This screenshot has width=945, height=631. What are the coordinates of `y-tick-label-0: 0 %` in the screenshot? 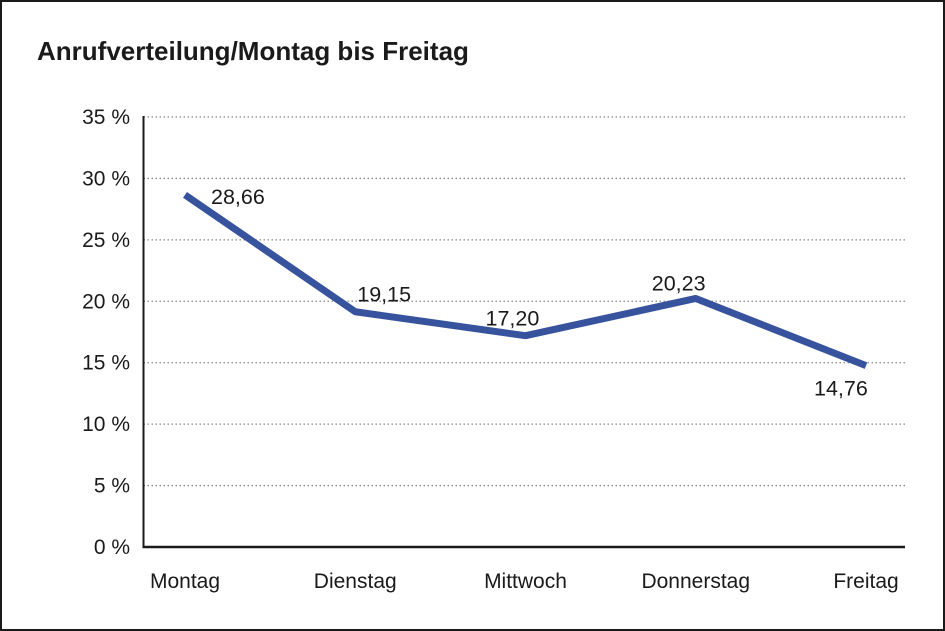 It's located at (112, 547).